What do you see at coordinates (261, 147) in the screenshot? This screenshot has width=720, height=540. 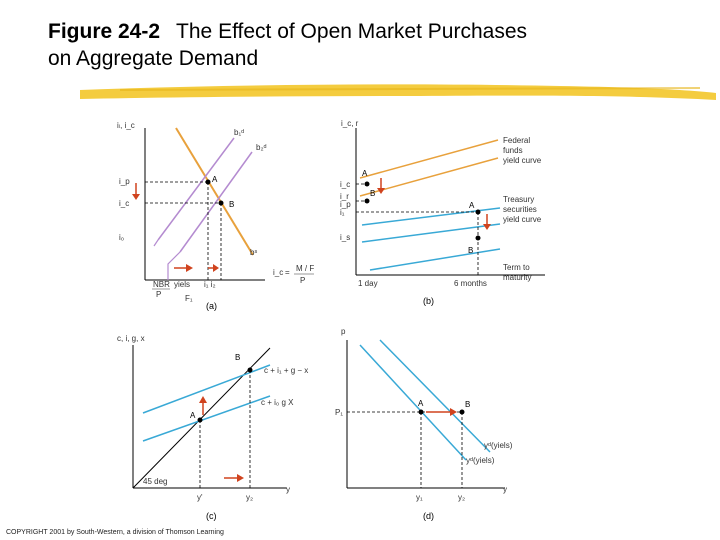 I see `panel-a-label-b2: b₂ᵈ` at bounding box center [261, 147].